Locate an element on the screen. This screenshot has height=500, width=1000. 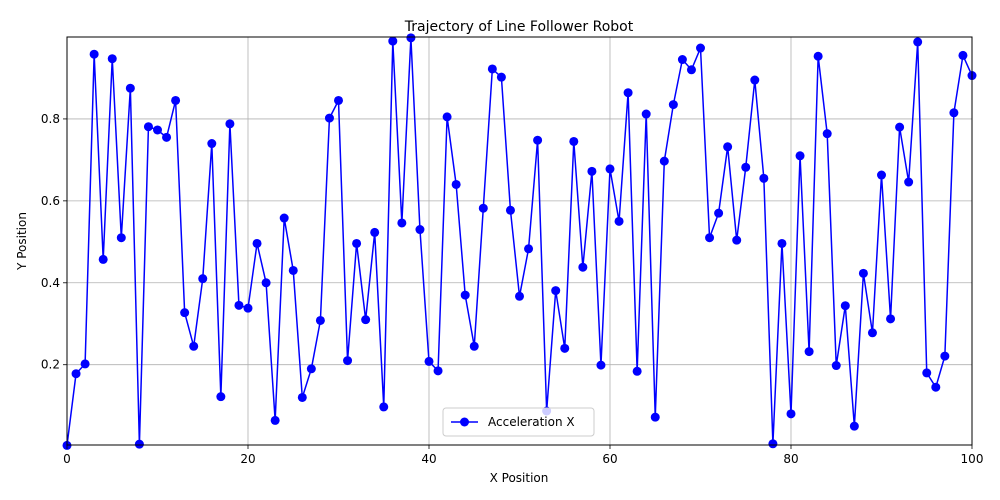
x-tick-label: 60 is located at coordinates (609, 459).